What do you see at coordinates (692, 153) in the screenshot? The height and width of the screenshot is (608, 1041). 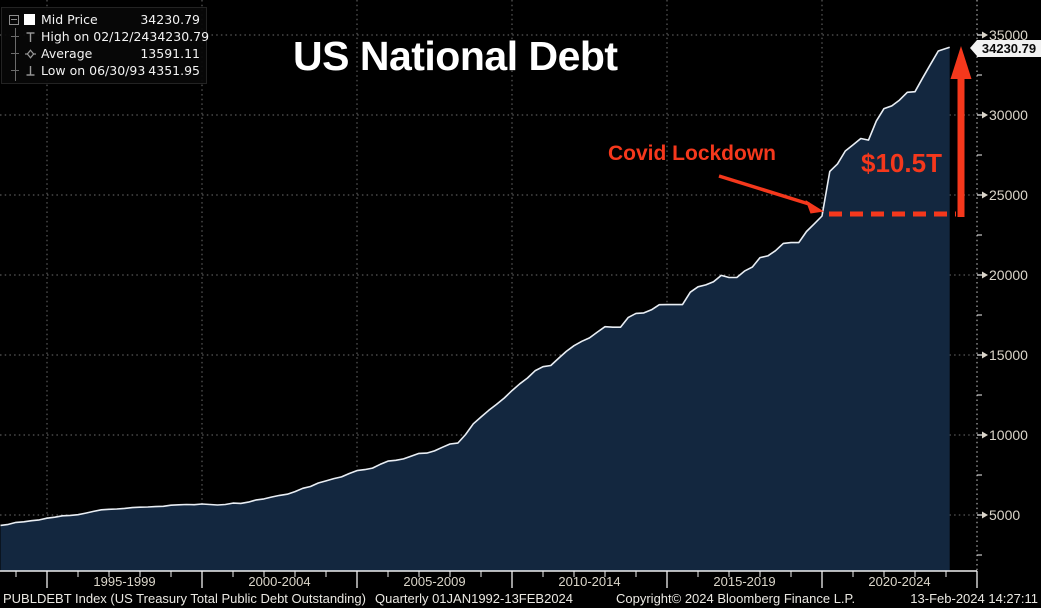 I see `covid-lockdown-label: Covid Lockdown` at bounding box center [692, 153].